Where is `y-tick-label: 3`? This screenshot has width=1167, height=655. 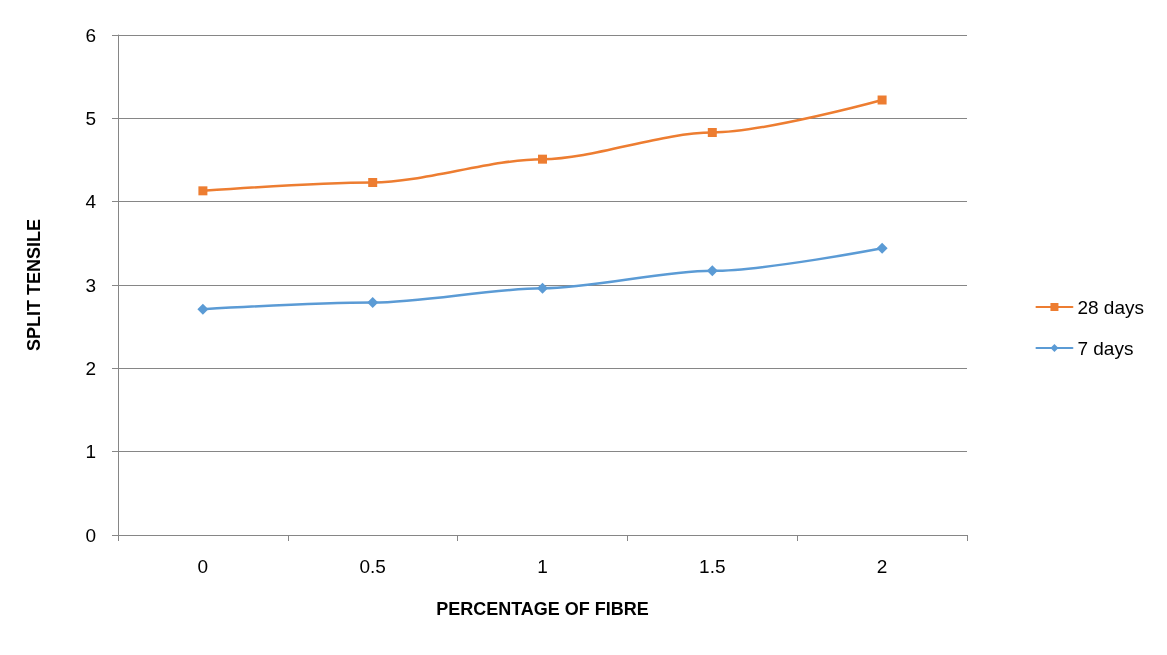
y-tick-label: 3 is located at coordinates (90, 285).